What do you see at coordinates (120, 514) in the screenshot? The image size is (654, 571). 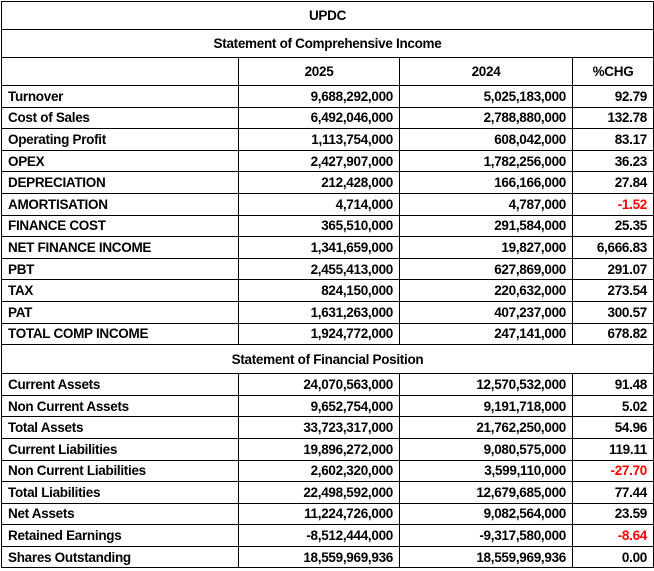 I see `row-label: Net Assets` at bounding box center [120, 514].